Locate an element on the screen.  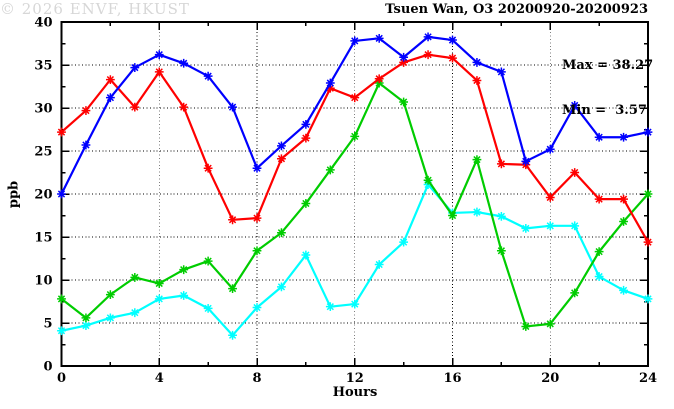
x-tick-label: 16 is located at coordinates (452, 378).